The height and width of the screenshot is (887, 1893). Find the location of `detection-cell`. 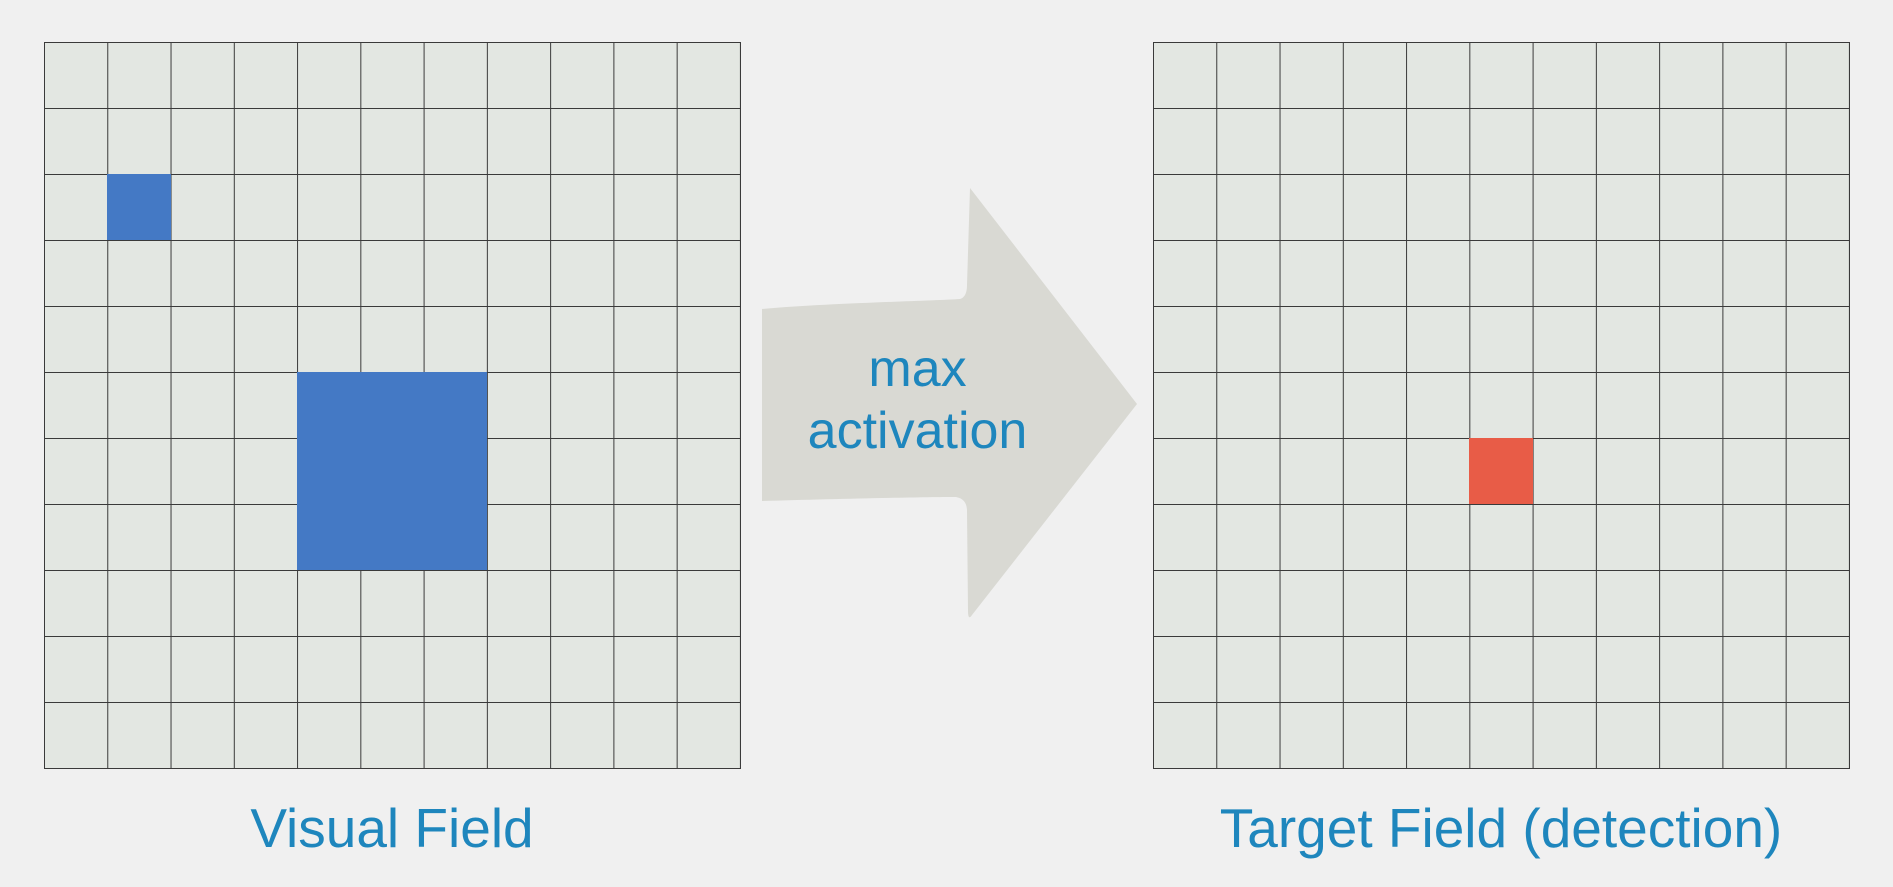

detection-cell is located at coordinates (1501, 471).